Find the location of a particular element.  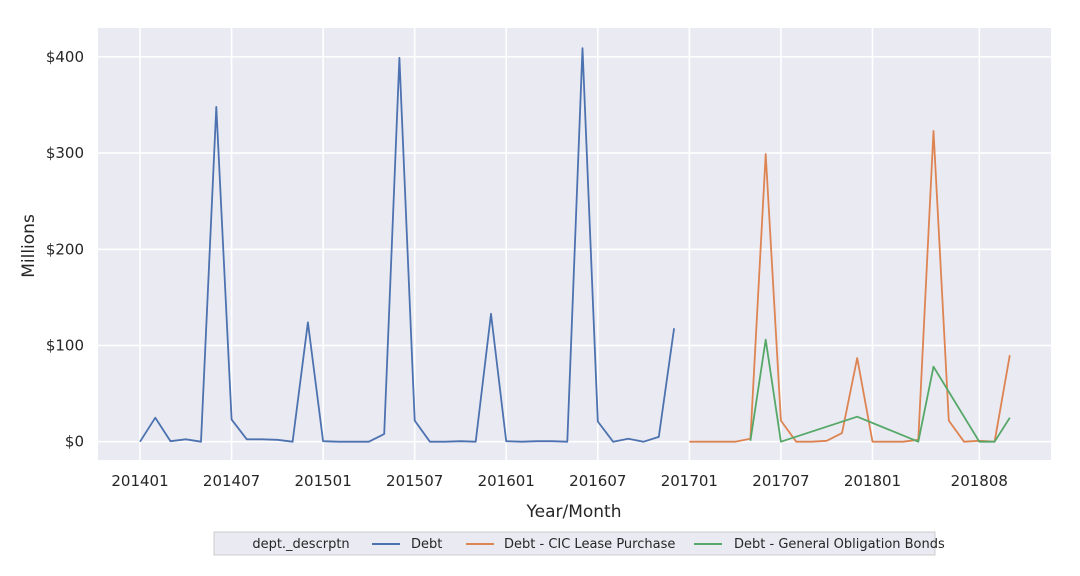

y-tick-label: $100 is located at coordinates (65, 346).